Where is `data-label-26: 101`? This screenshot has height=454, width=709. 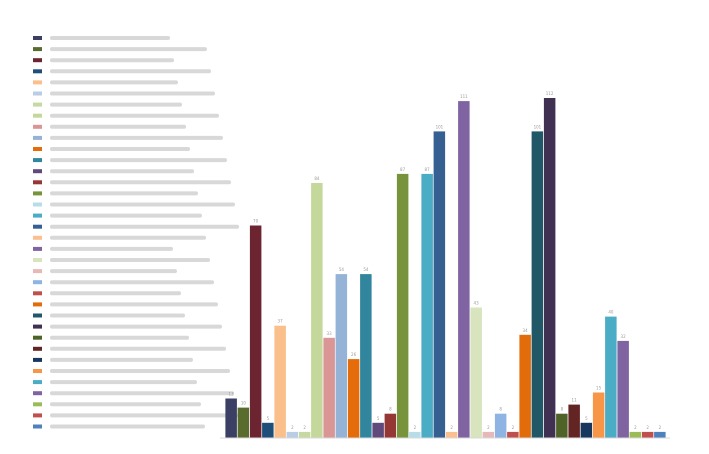 data-label-26: 101 is located at coordinates (538, 126).